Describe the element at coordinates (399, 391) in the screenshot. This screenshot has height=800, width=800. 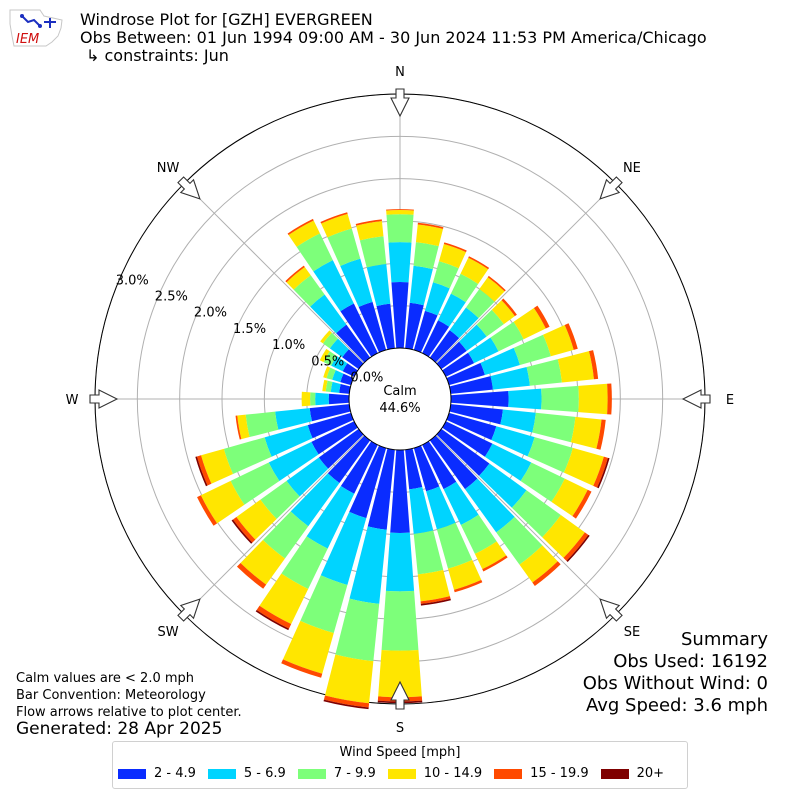
I see `calm-label: Calm` at that location.